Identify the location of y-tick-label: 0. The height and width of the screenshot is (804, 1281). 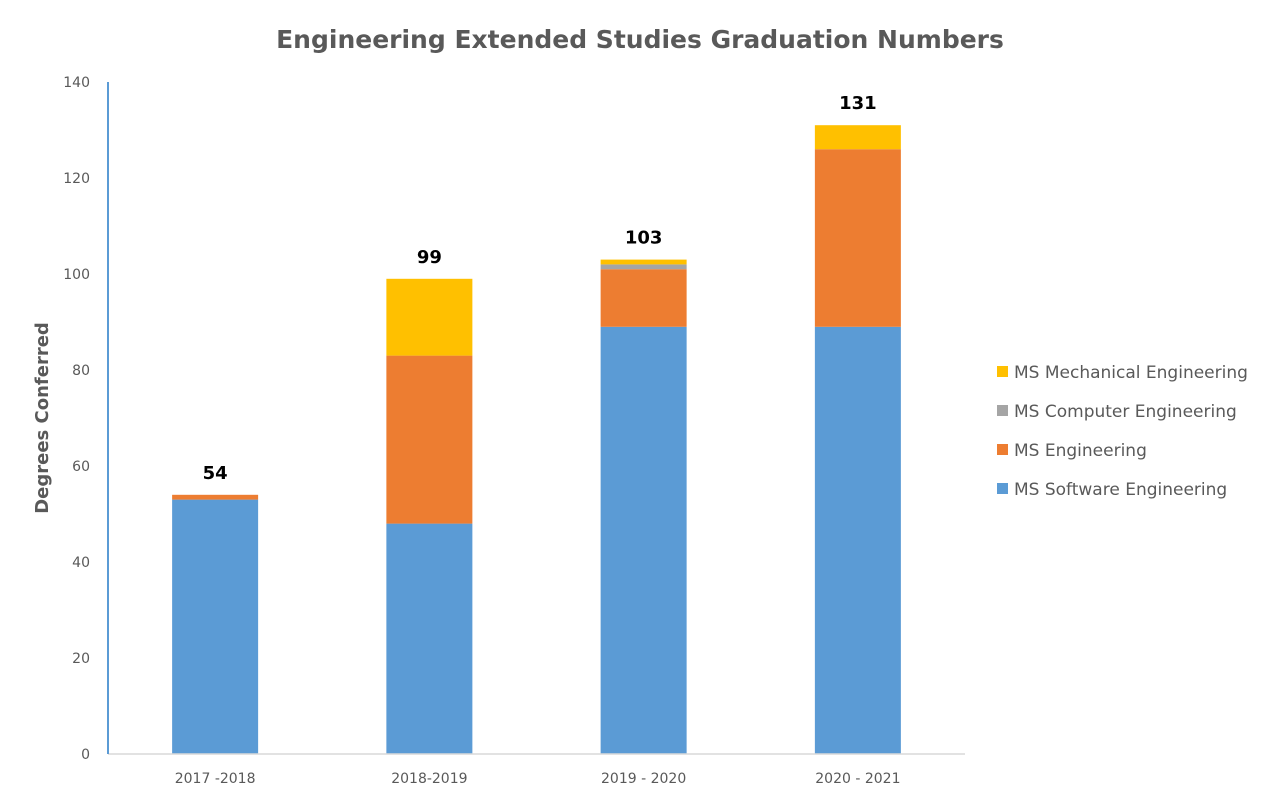
(85, 755).